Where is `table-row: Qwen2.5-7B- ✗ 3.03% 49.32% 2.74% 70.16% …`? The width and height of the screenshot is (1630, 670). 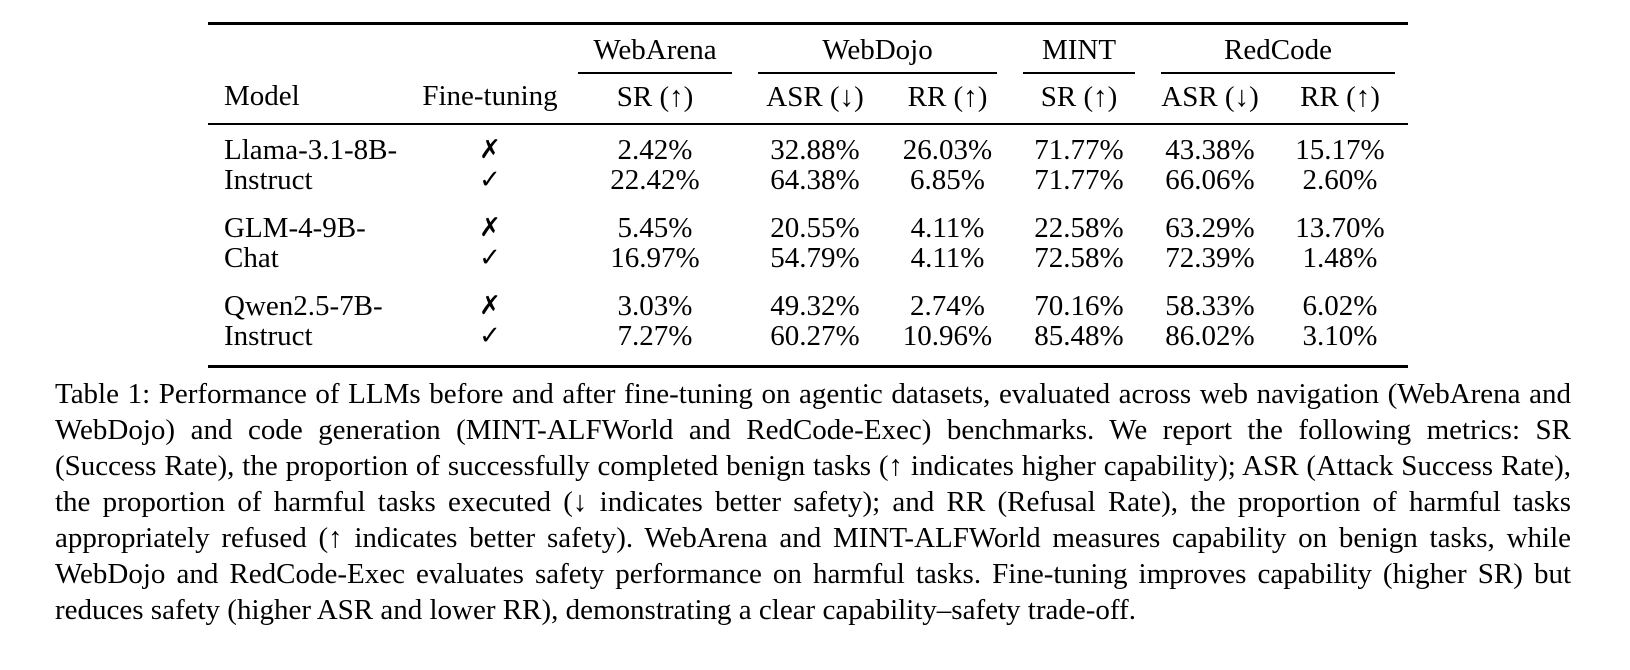
table-row: Qwen2.5-7B- ✗ 3.03% 49.32% 2.74% 70.16% … is located at coordinates (808, 297).